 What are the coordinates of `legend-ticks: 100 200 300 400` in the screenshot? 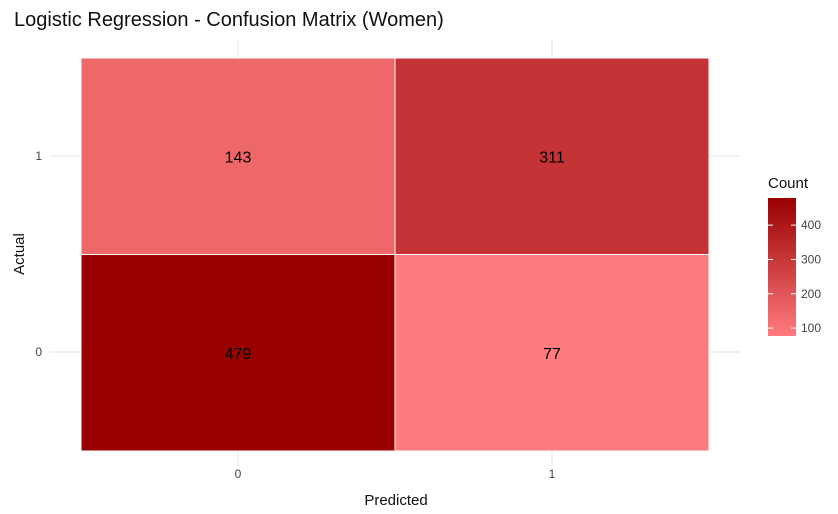 It's located at (794, 276).